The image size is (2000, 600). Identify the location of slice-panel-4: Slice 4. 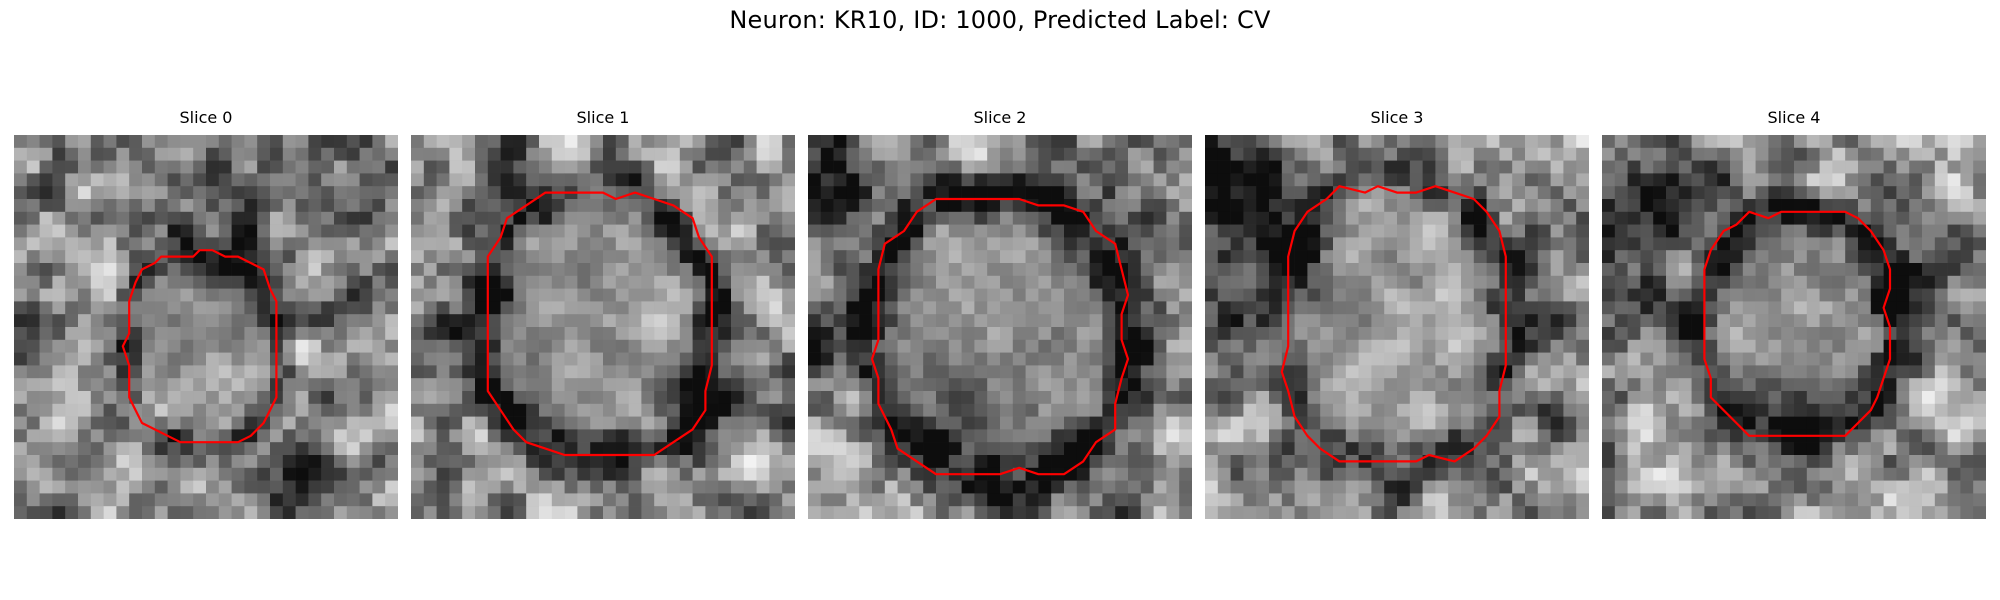
(1794, 314).